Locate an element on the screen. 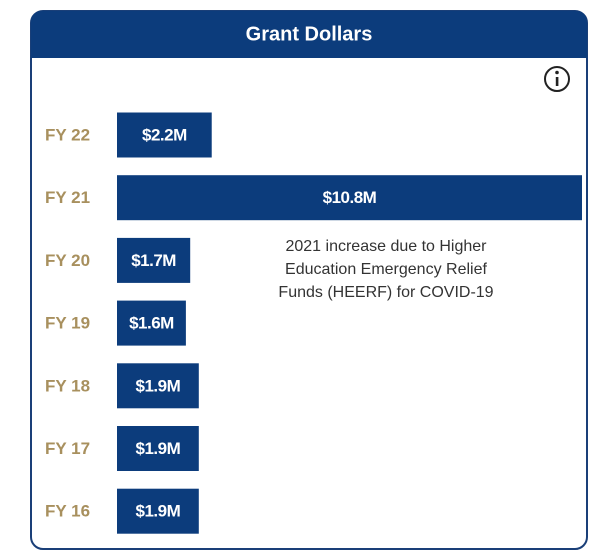 The width and height of the screenshot is (593, 556). annotation: 2021 increase due to Higher is located at coordinates (386, 246).